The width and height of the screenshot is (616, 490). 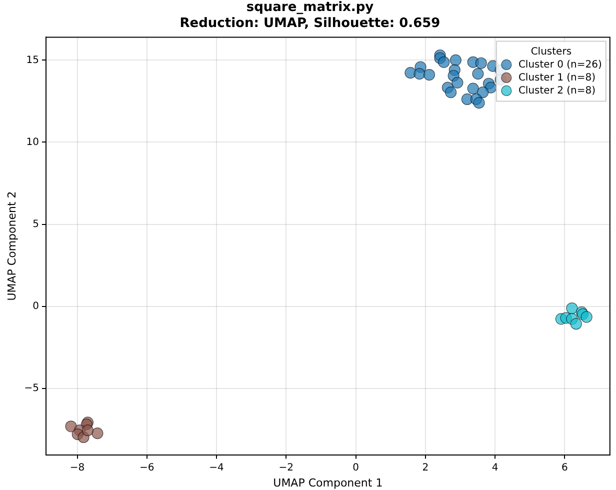 I want to click on y-tick-label: 15, so click(x=32, y=60).